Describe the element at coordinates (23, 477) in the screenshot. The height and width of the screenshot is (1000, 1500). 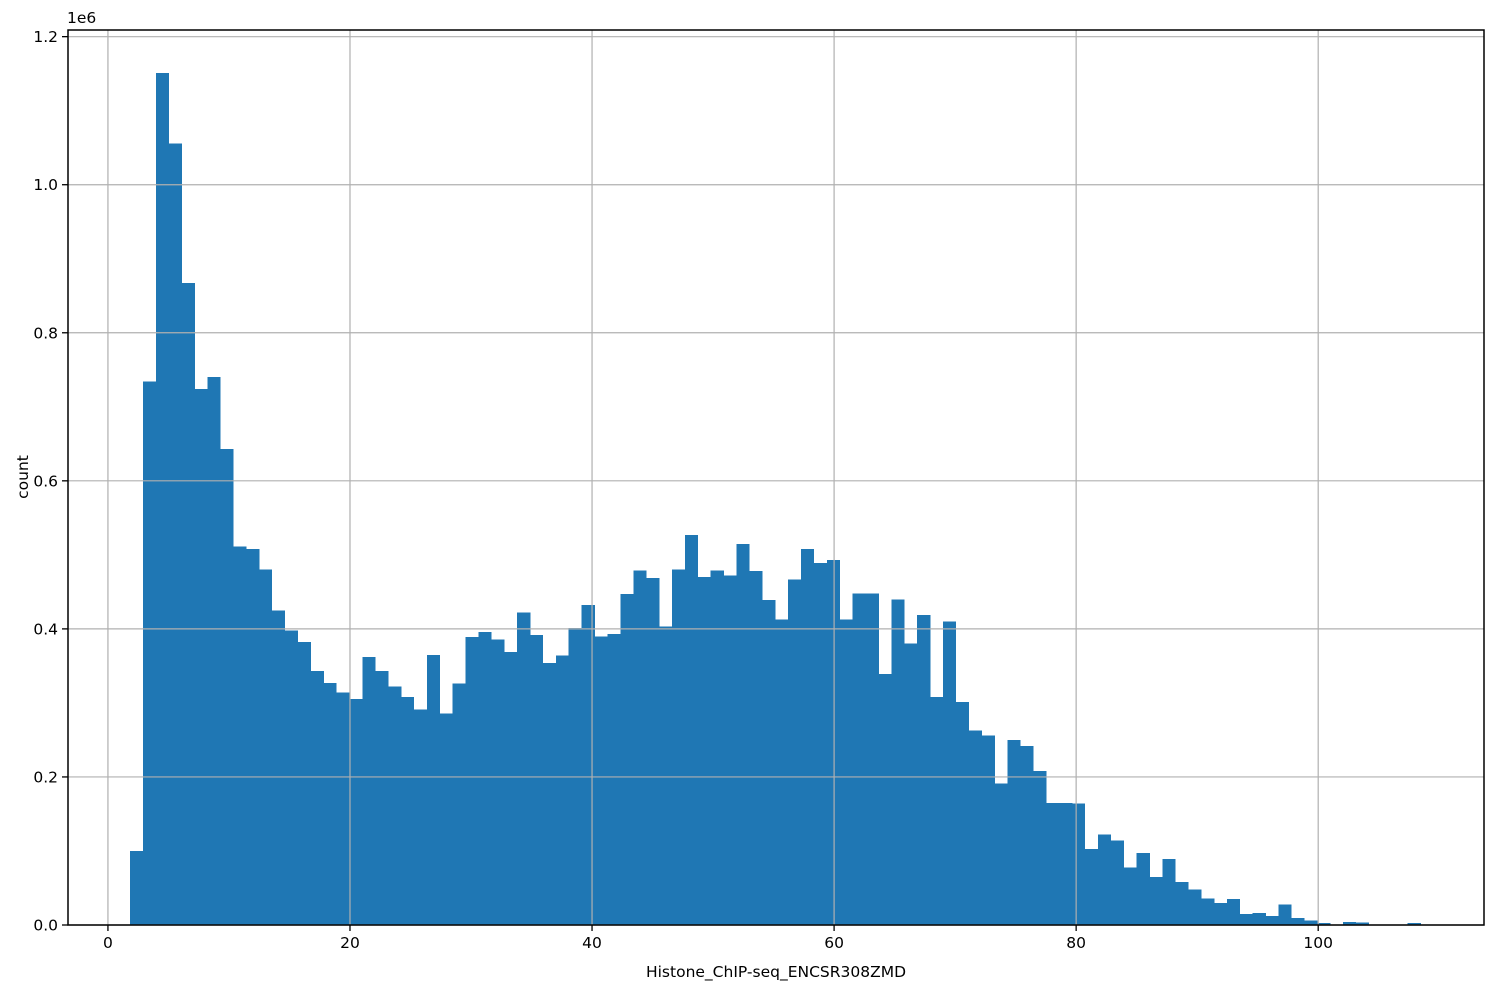
I see `y-axis-label: count` at that location.